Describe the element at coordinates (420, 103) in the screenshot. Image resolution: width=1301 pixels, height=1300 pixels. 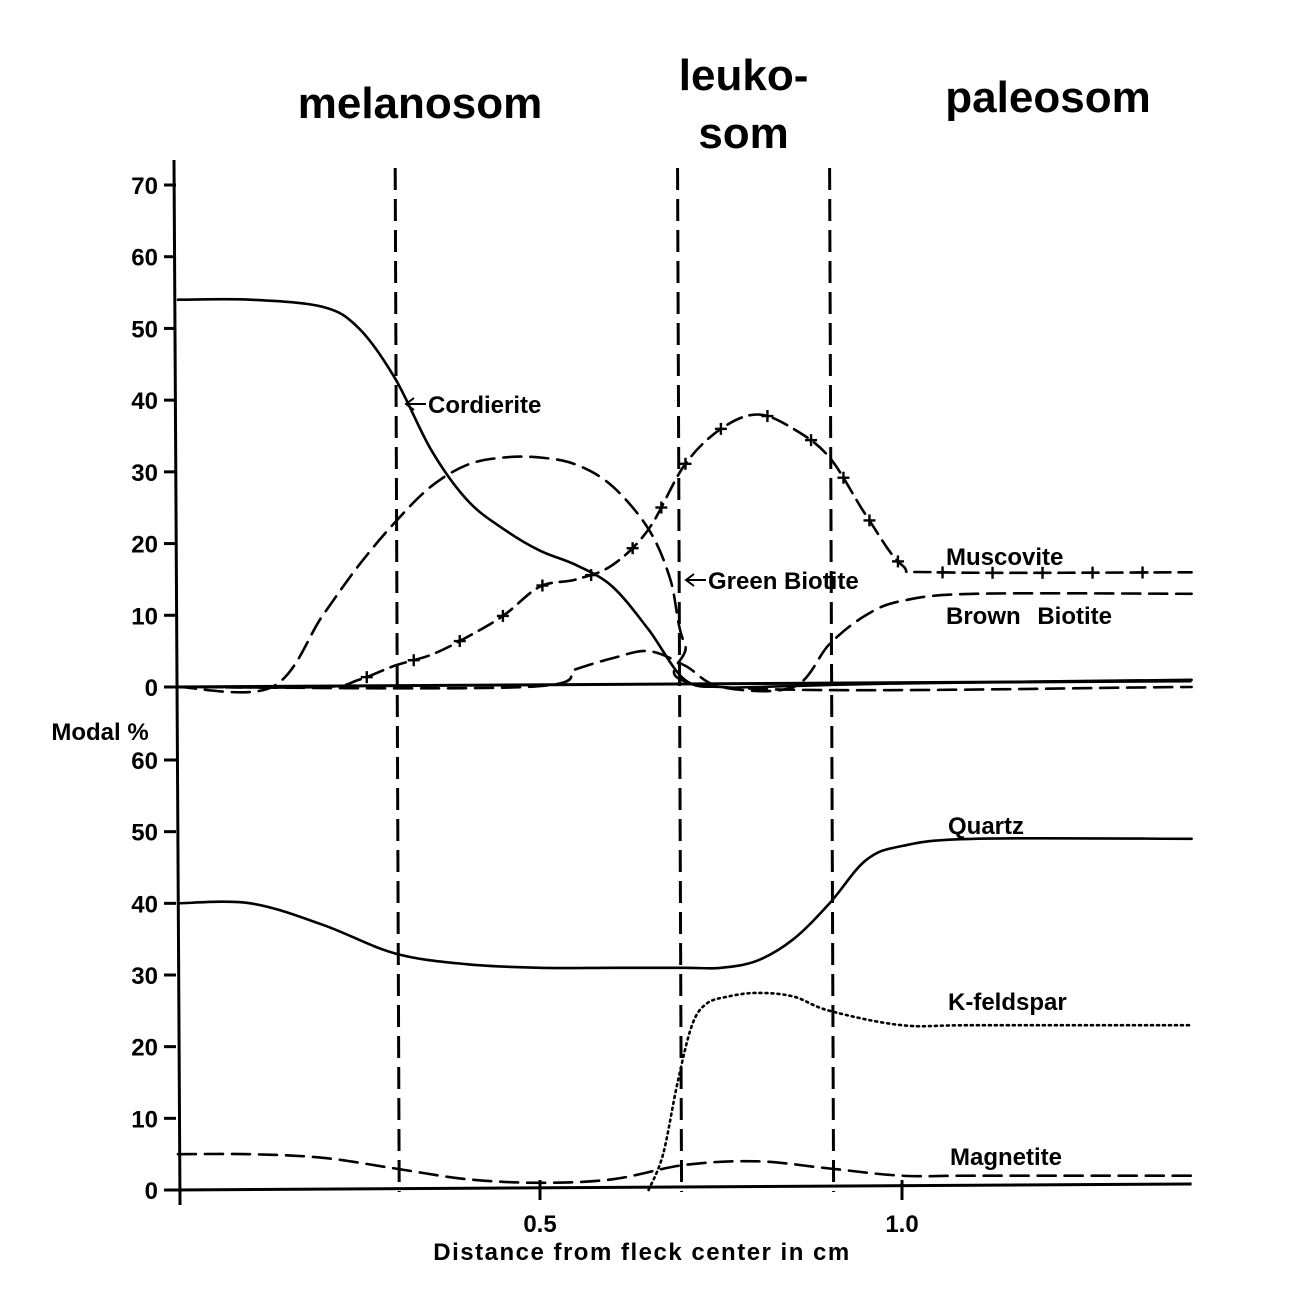
I see `zone-label-melanosom: melanosom` at that location.